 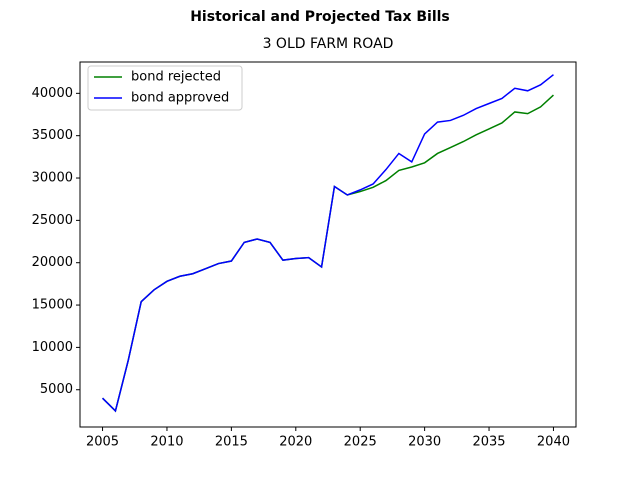 I want to click on x-tick-label: 2020, so click(x=295, y=442).